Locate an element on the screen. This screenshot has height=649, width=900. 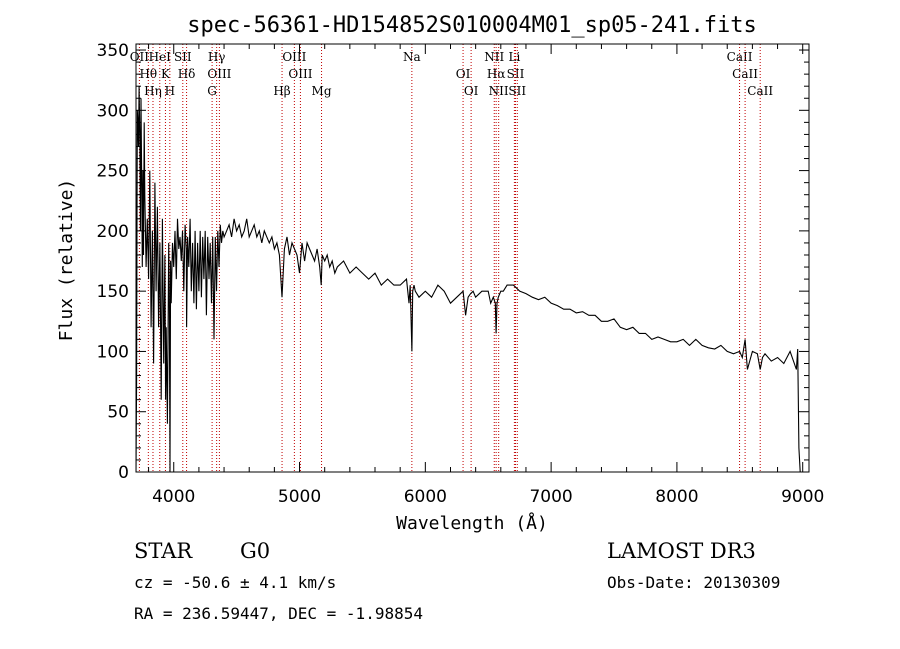
marker-label: Hγ is located at coordinates (217, 57).